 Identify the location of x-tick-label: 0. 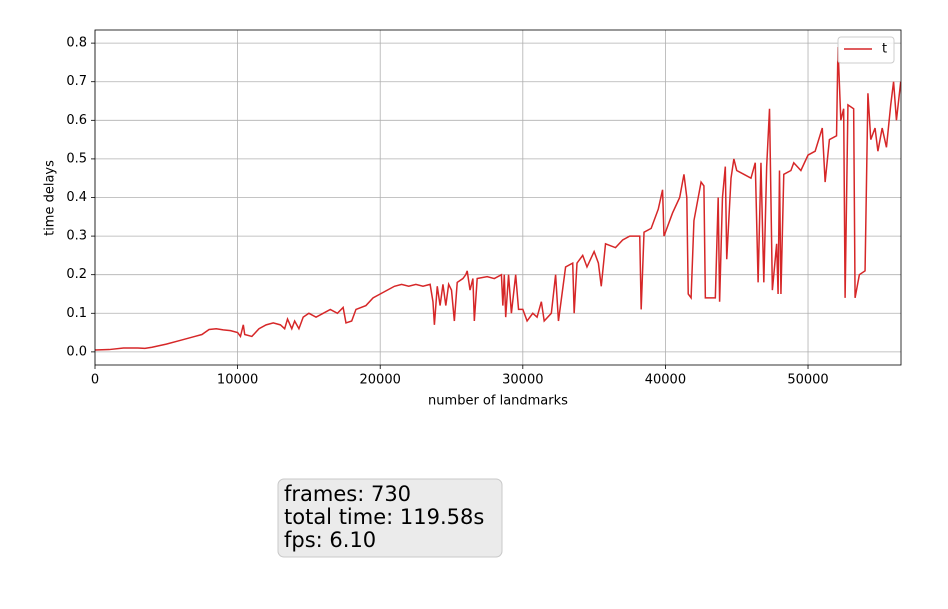
(95, 380).